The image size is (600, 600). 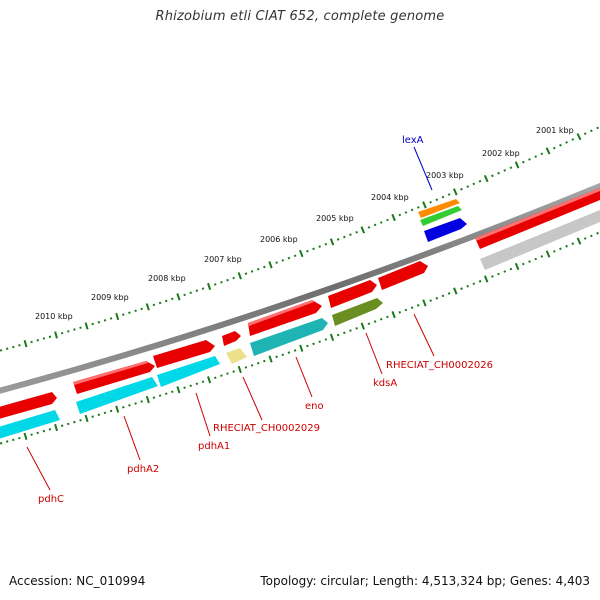 What do you see at coordinates (439, 365) in the screenshot?
I see `gene-label-RHECIAT_CH0002026: RHECIAT_CH0002026` at bounding box center [439, 365].